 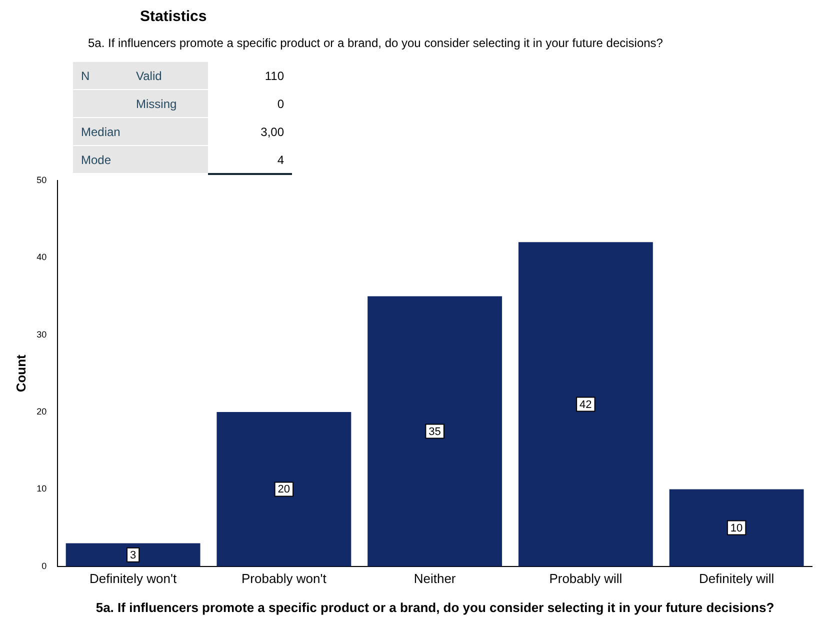 I want to click on x-axis-title: 5a. If influencers promote a specific product or a brand, do you consider selecting it in your future decisions?, so click(x=435, y=607).